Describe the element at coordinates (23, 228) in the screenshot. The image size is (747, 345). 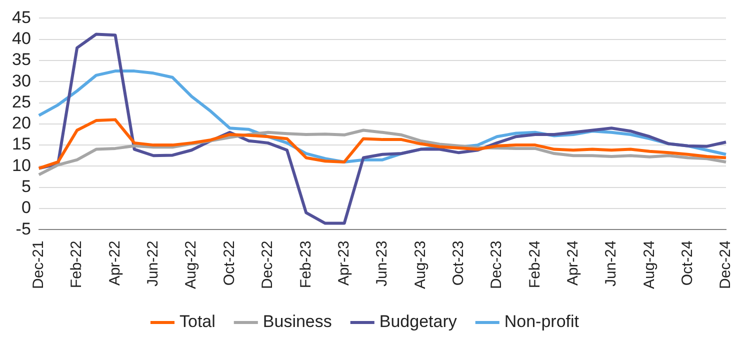
I see `y-tick-label: -5` at that location.